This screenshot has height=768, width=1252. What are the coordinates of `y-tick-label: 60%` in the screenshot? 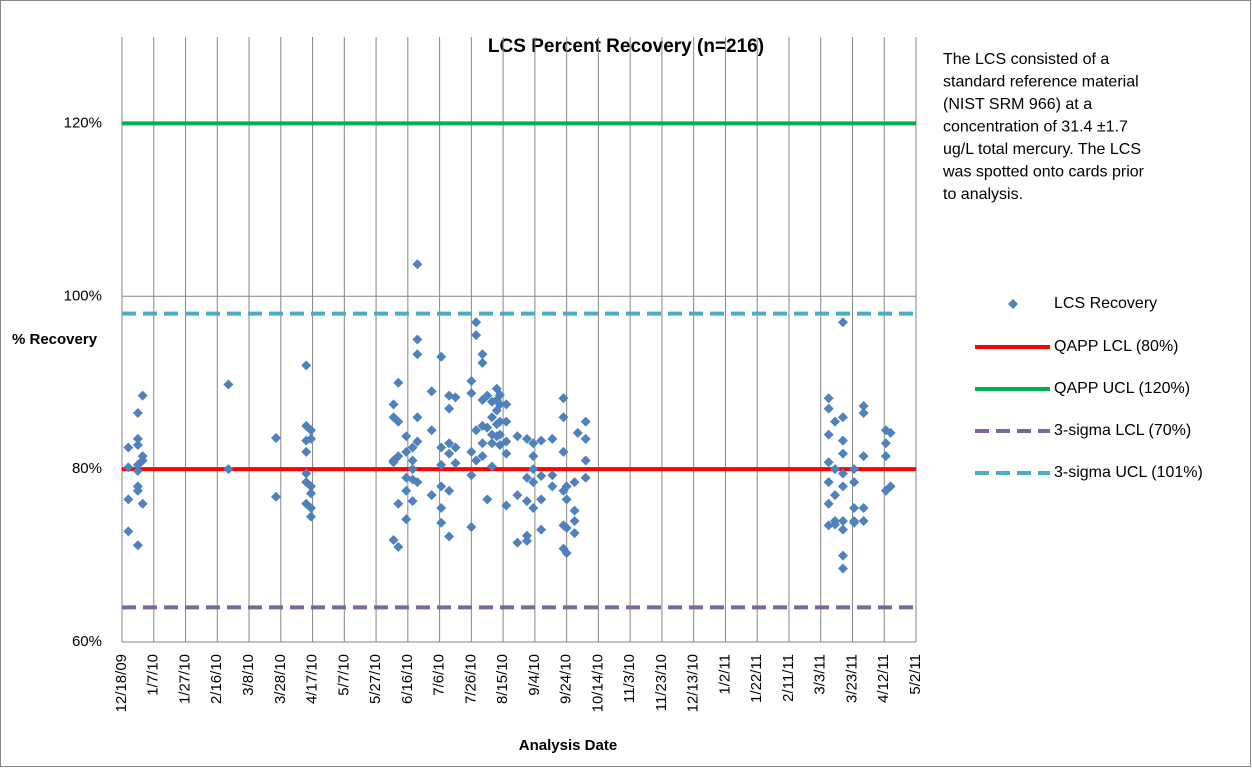 It's located at (87, 641).